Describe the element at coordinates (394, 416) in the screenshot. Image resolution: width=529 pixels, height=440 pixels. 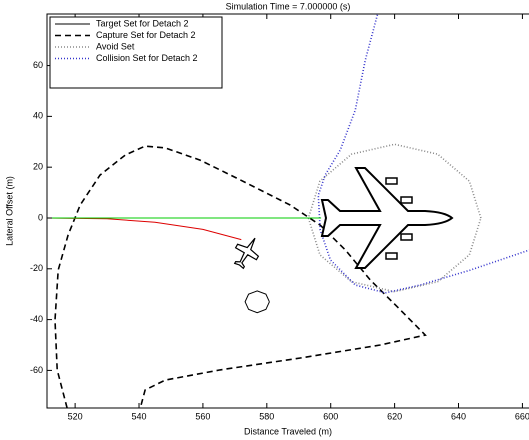
I see `x-tick-label: 620` at that location.